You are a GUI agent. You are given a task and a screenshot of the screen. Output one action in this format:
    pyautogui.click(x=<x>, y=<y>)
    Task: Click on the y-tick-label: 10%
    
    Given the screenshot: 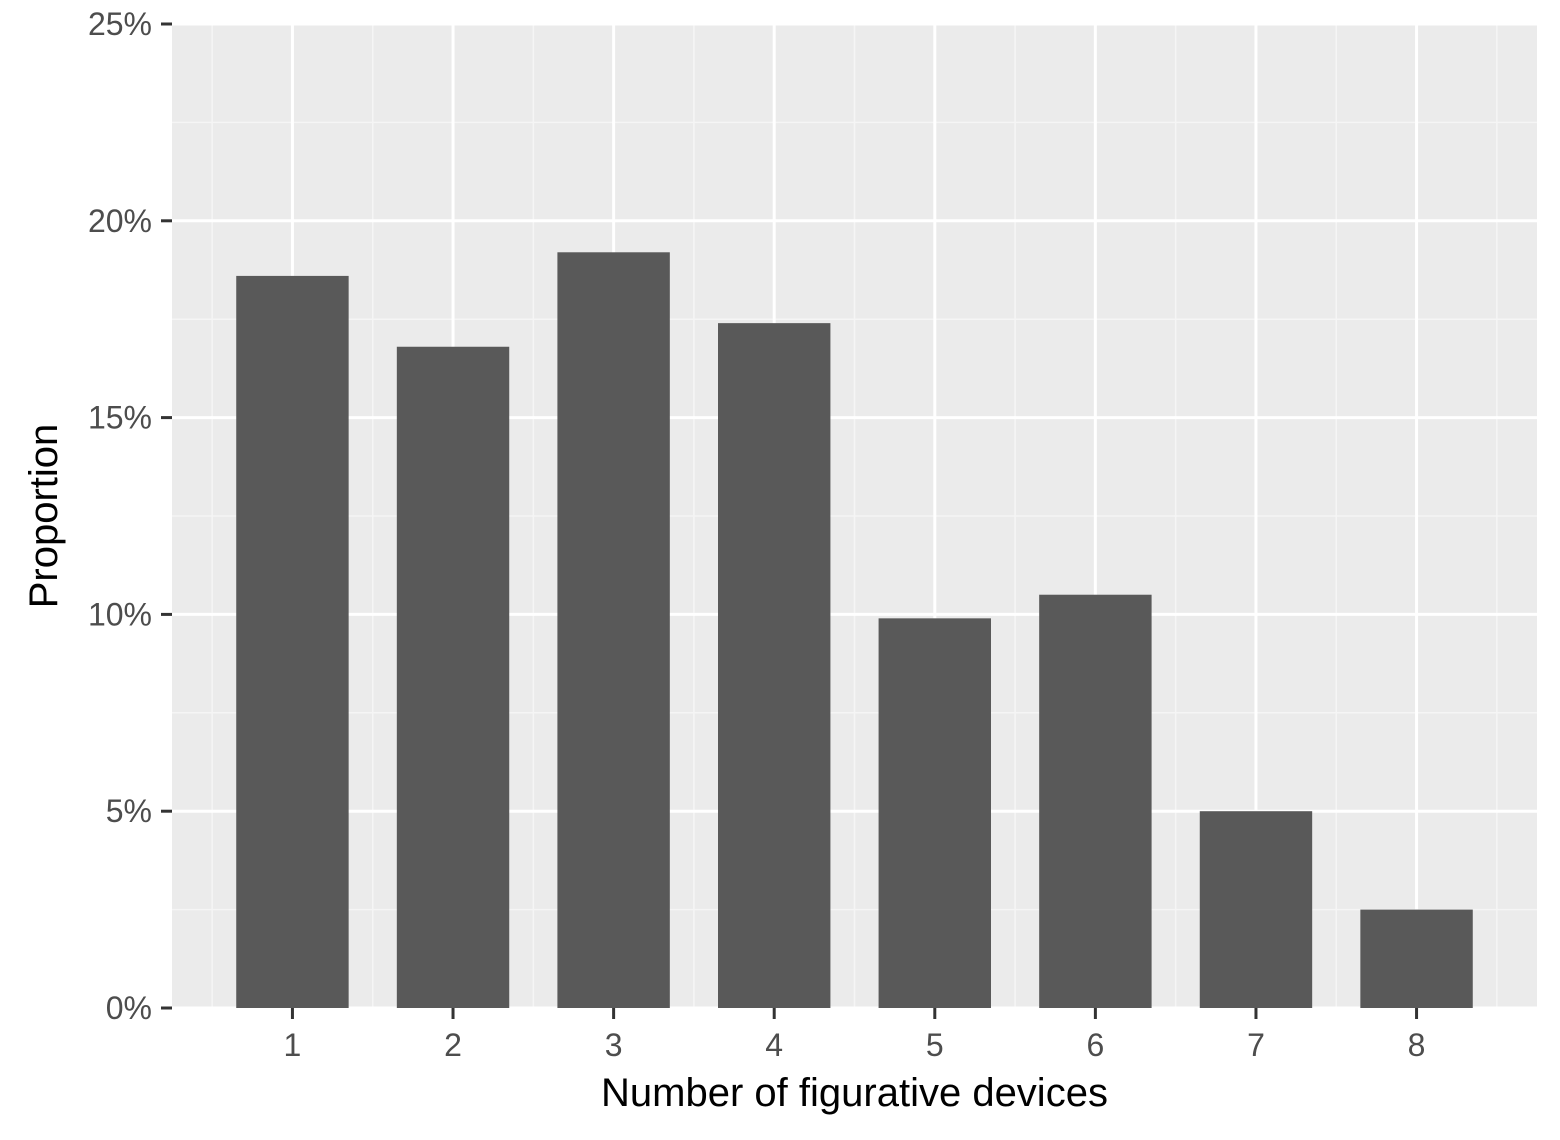 What is the action you would take?
    pyautogui.click(x=120, y=614)
    